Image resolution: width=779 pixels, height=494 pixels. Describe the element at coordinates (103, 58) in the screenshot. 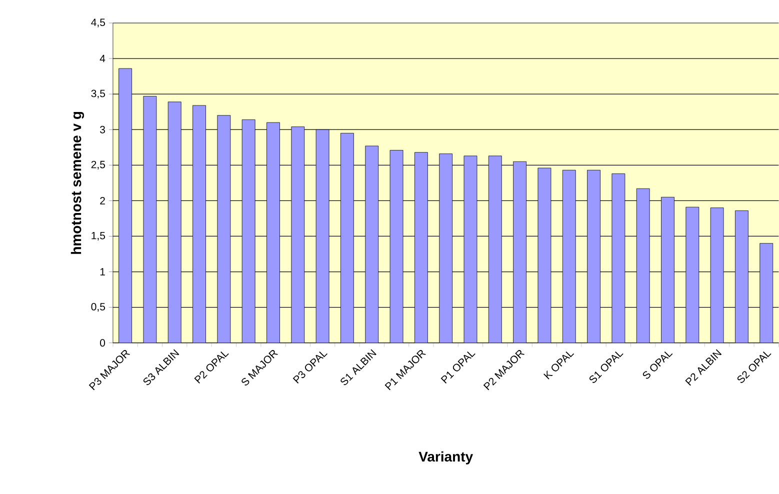

I see `y-tick-label: 4` at that location.